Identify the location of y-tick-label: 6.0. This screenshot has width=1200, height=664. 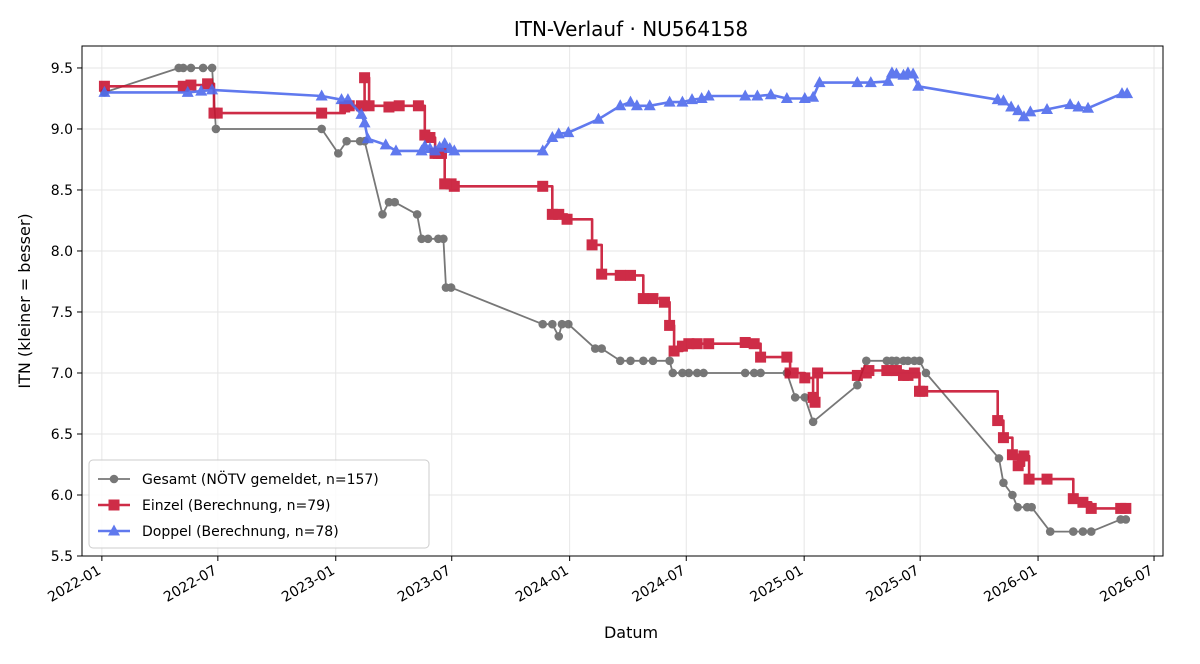
(62, 496).